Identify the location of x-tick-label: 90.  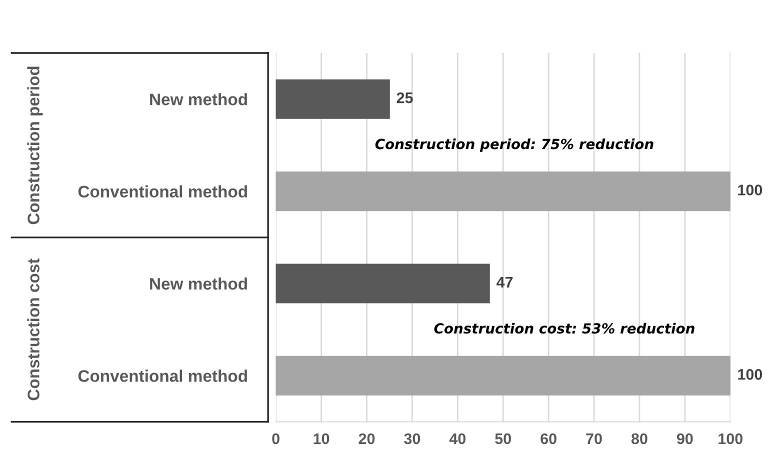
(684, 438).